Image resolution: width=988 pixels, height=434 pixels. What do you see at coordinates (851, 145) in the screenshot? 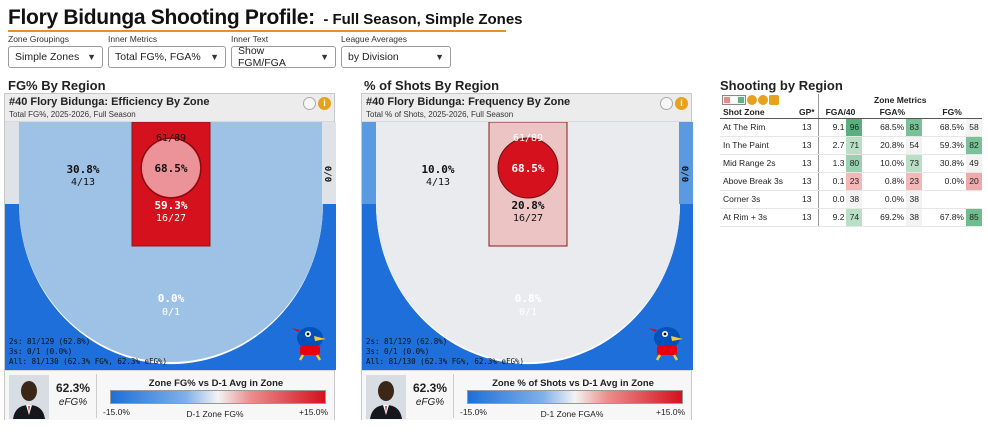
I see `table-row: In The Paint 13 2.7 71 20.8% 54 59.3% 82` at bounding box center [851, 145].